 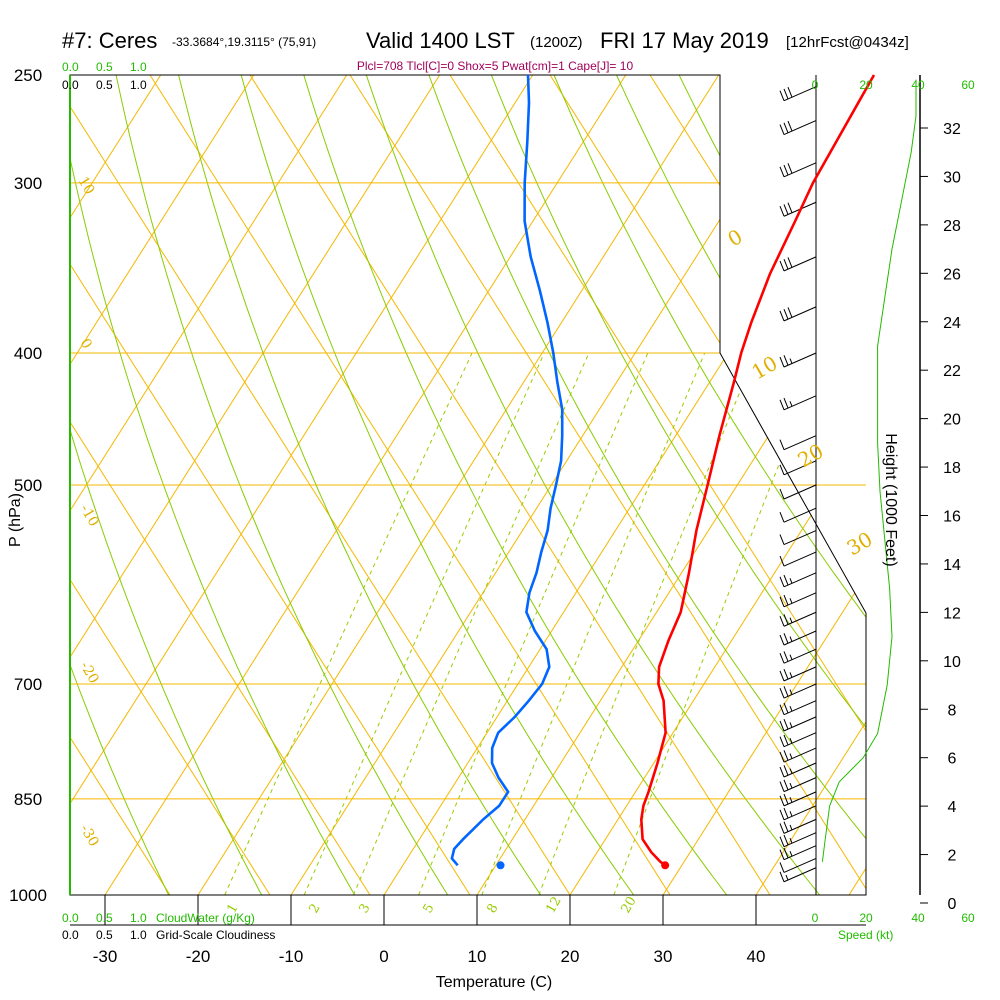 I want to click on isotherm-cross-line, so click(x=975, y=485).